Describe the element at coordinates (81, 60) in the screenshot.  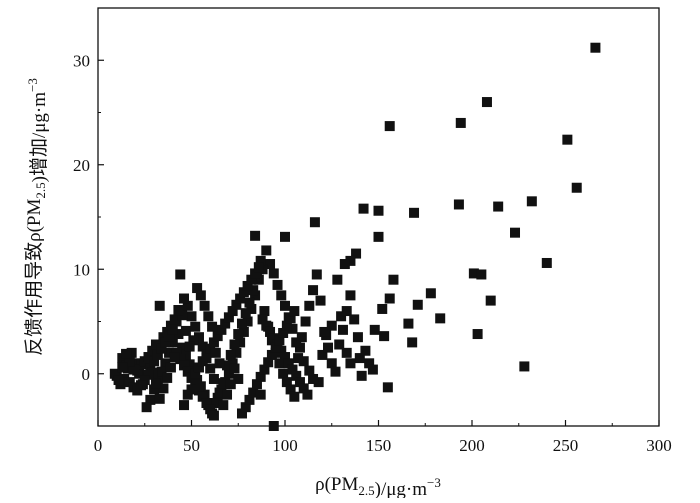
I see `y-tick-label: 30` at that location.